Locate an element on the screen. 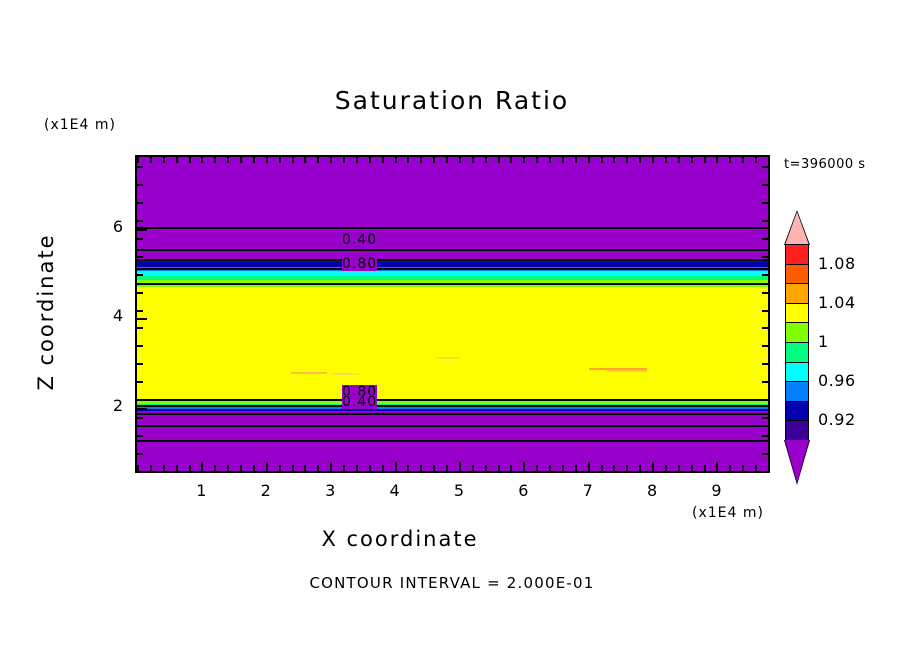 Image resolution: width=904 pixels, height=654 pixels. x-tick-label: 1 is located at coordinates (201, 490).